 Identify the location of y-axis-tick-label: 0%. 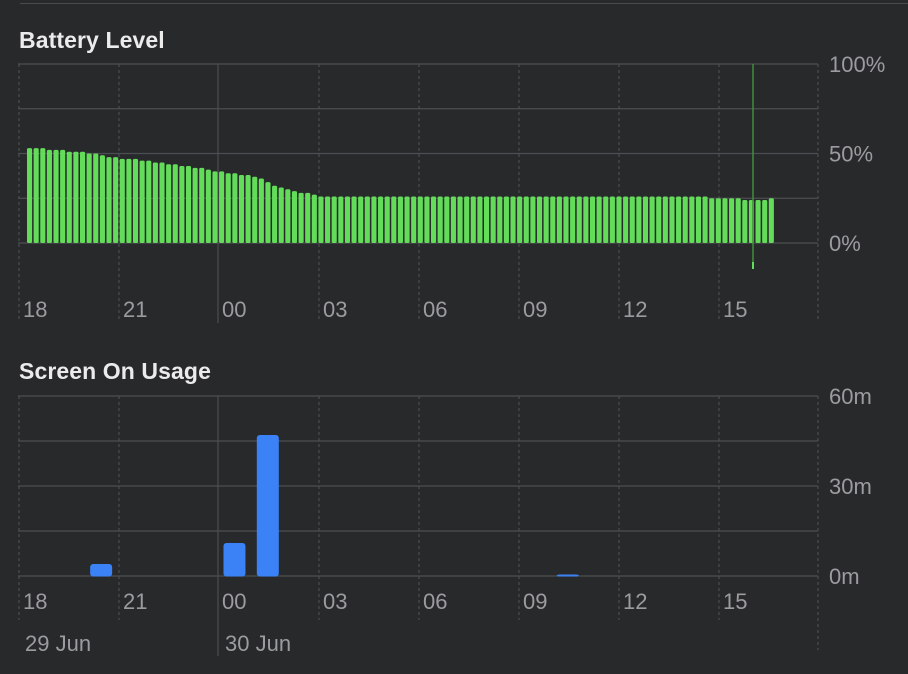
(845, 243).